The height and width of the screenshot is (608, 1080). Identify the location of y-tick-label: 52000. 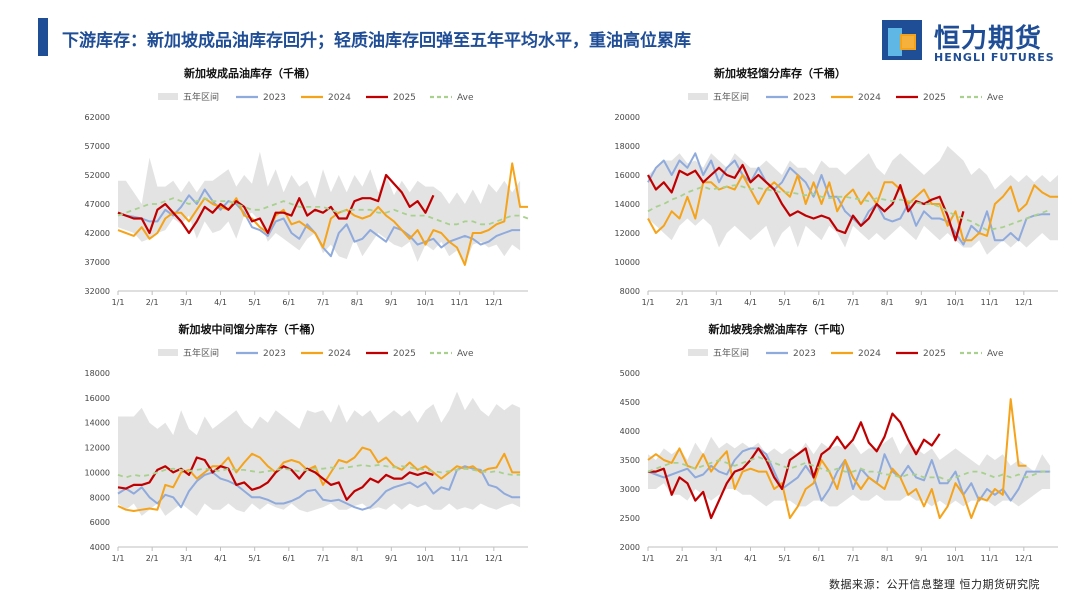
(97, 175).